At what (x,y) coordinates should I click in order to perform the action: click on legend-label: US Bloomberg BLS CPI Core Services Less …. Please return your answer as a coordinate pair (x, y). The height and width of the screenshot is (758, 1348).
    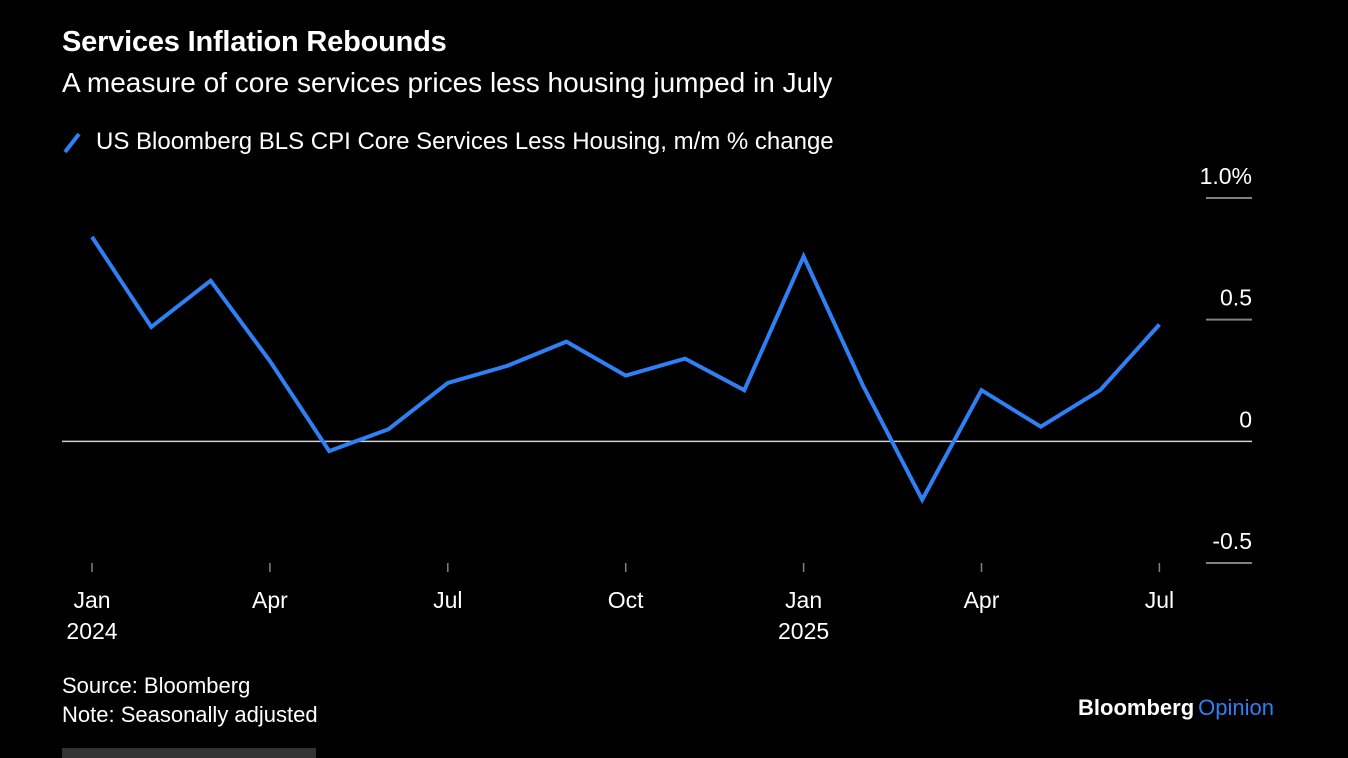
    Looking at the image, I should click on (465, 141).